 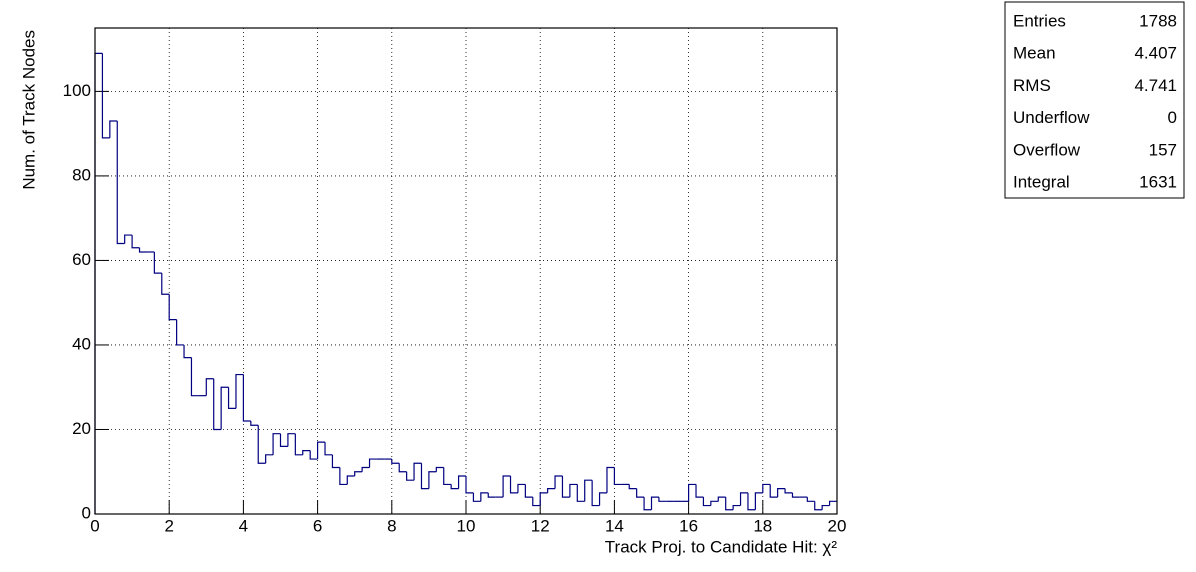 What do you see at coordinates (81, 428) in the screenshot?
I see `y-tick-label: 20` at bounding box center [81, 428].